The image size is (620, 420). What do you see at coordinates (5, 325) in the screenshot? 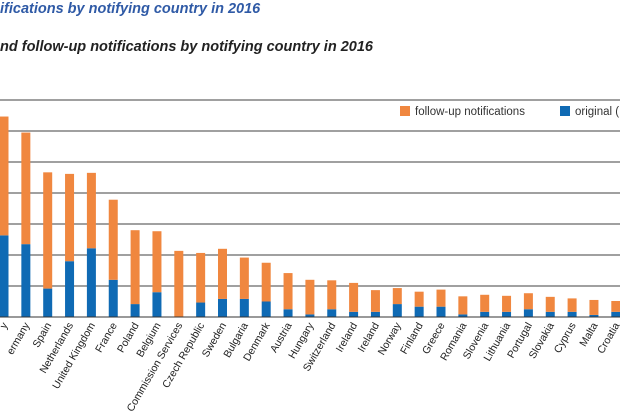
I see `x-tick-label: y` at bounding box center [5, 325].